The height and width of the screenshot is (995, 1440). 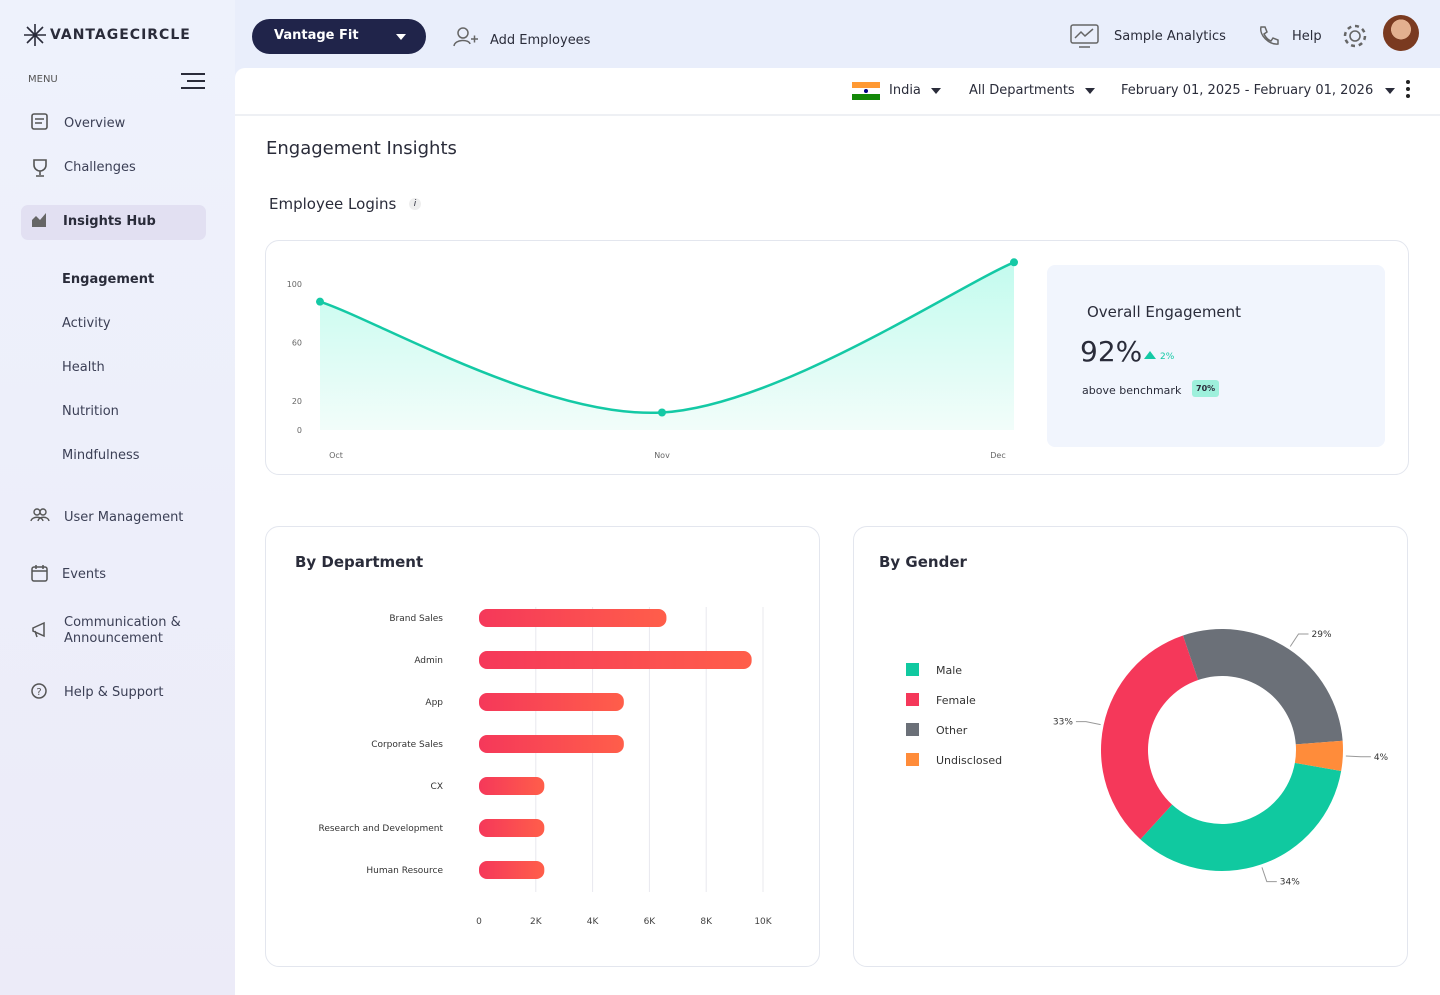 What do you see at coordinates (949, 670) in the screenshot?
I see `legend-label: Male` at bounding box center [949, 670].